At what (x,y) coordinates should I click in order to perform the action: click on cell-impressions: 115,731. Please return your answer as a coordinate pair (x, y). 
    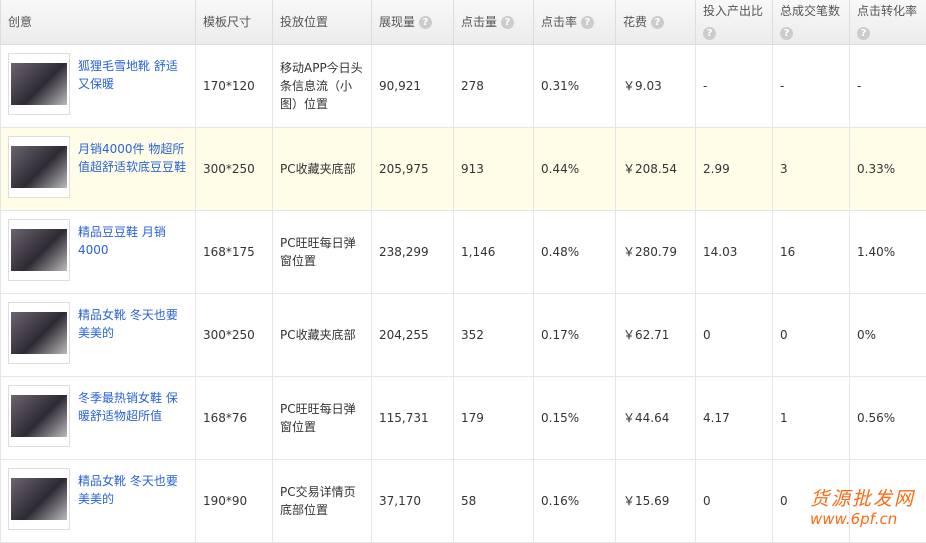
    Looking at the image, I should click on (413, 418).